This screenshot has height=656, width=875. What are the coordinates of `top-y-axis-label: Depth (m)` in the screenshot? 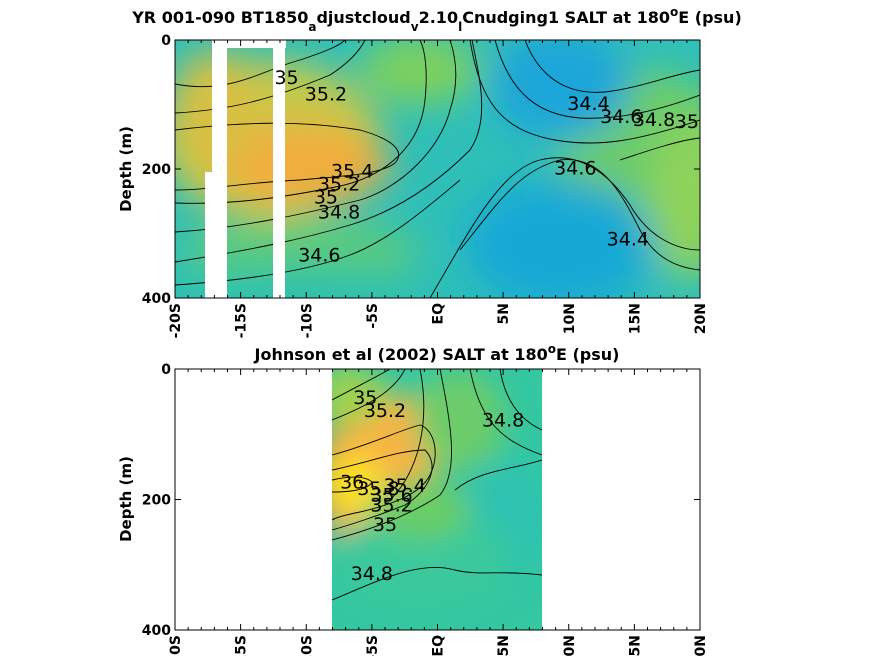 It's located at (126, 169).